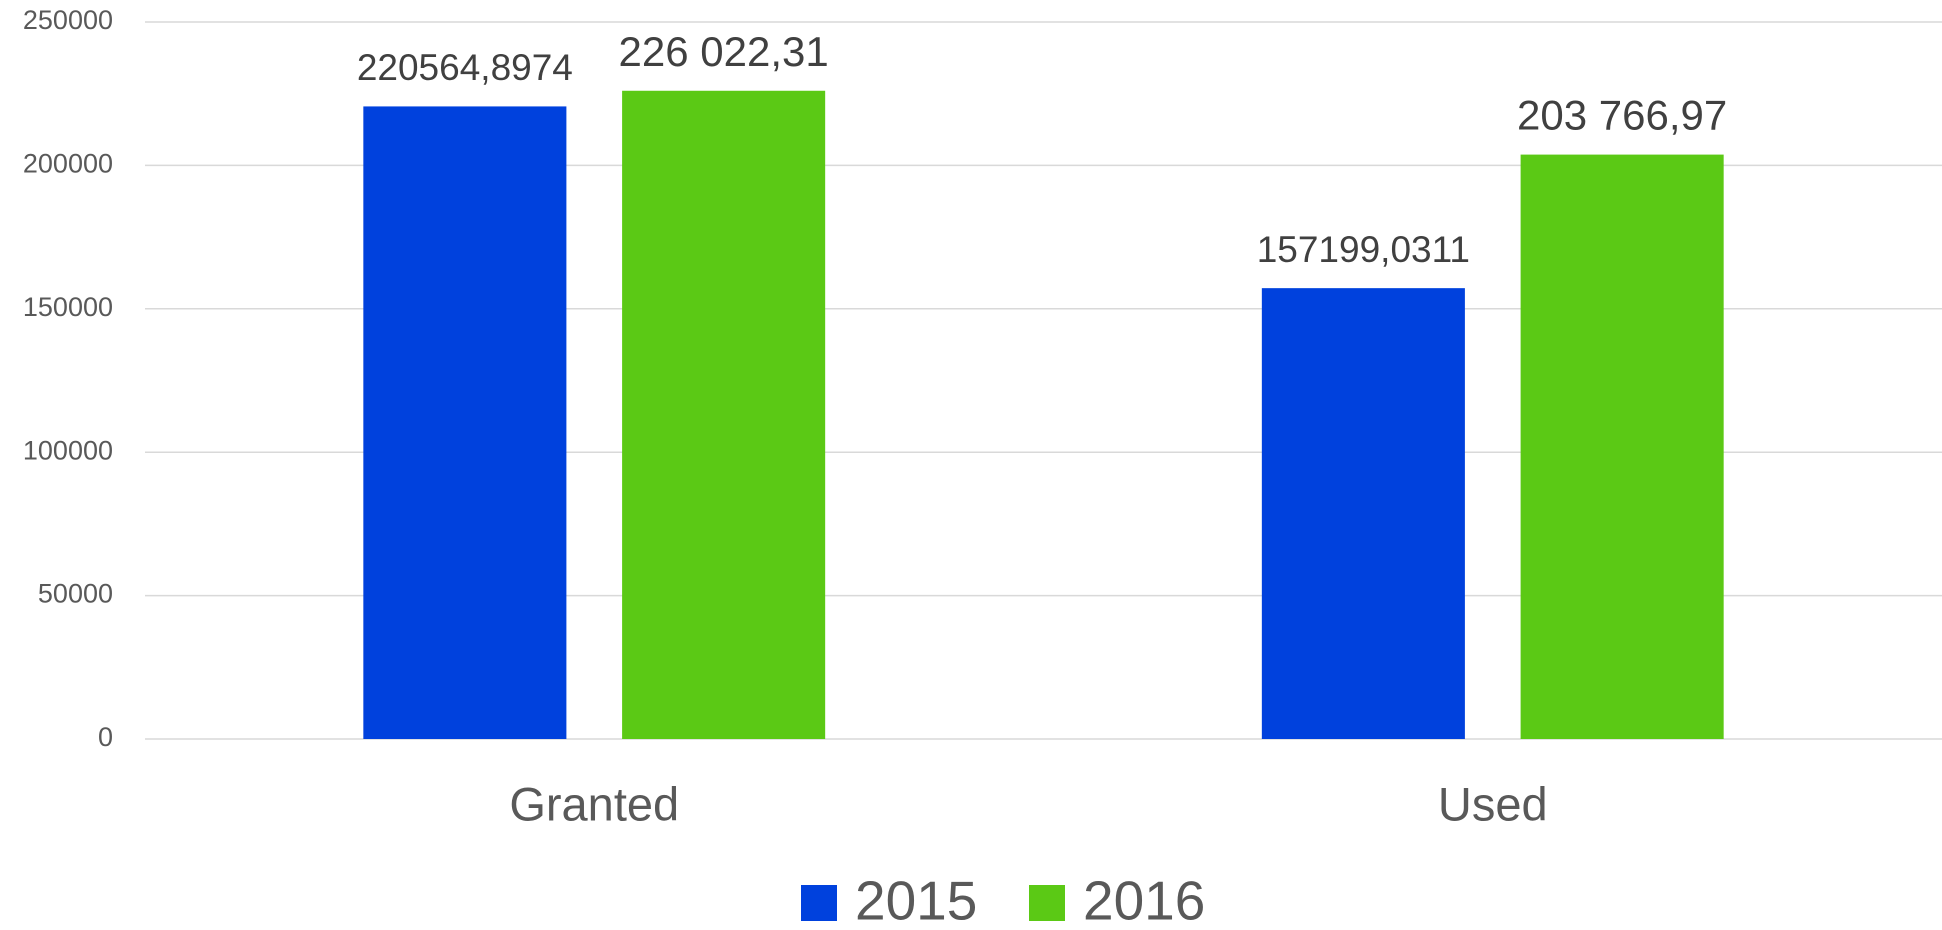 Image resolution: width=1942 pixels, height=930 pixels. What do you see at coordinates (68, 307) in the screenshot?
I see `y-tick-label: 150000` at bounding box center [68, 307].